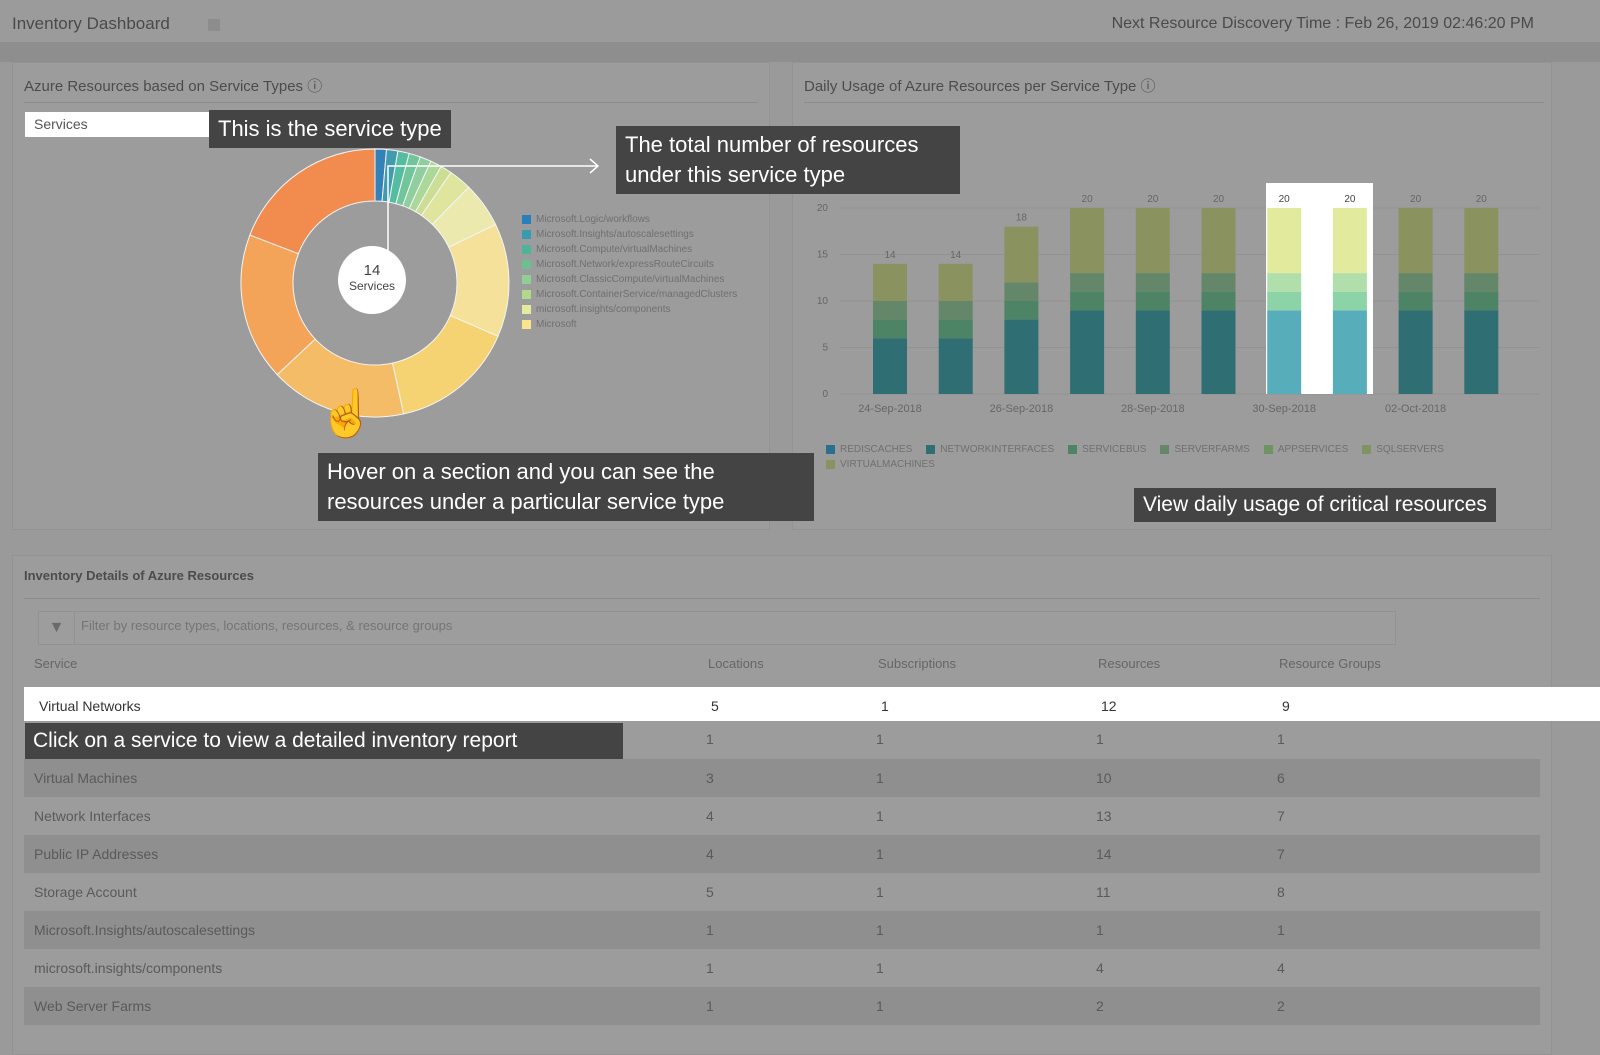 Image resolution: width=1600 pixels, height=1055 pixels. Describe the element at coordinates (782, 1006) in the screenshot. I see `table-row: Web Server Farms 1 1 2 2` at that location.